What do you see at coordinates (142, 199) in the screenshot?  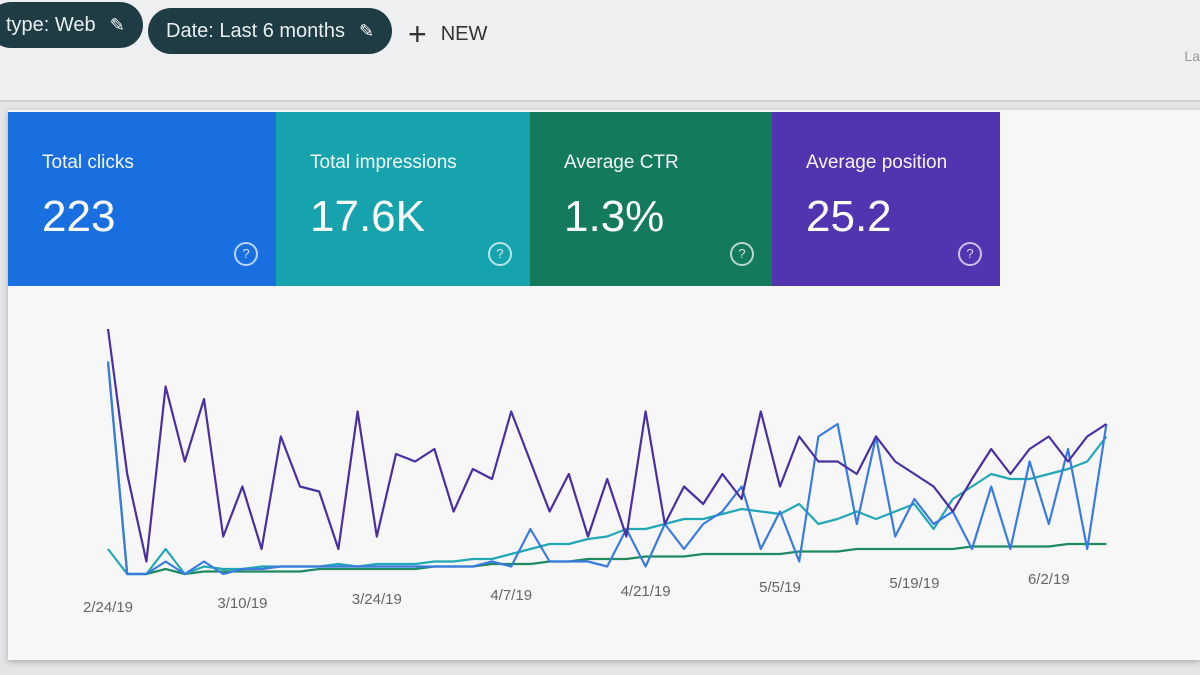 I see `metric-total-clicks: Total clicks 223 ?` at bounding box center [142, 199].